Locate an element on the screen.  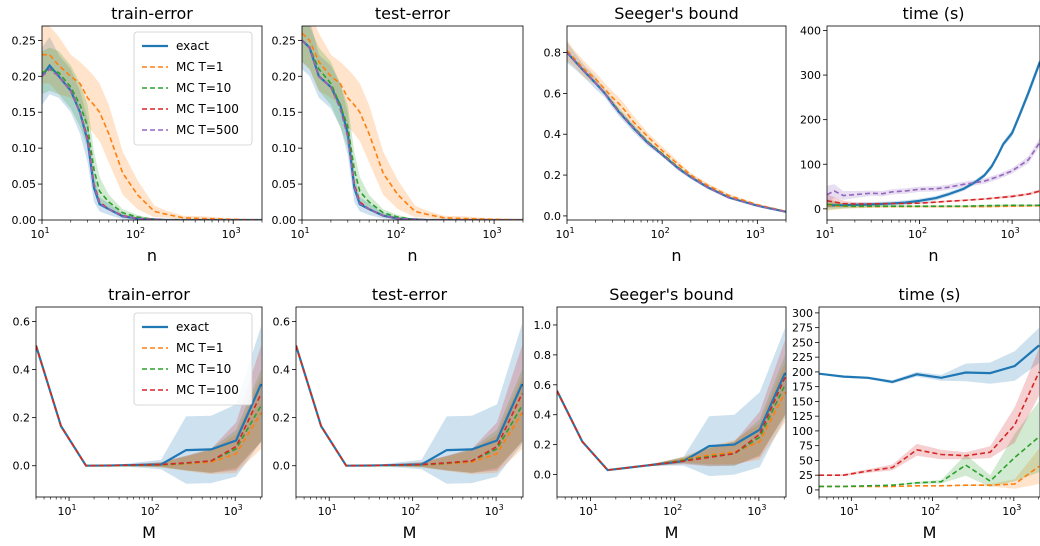
y-tick-label: 25 is located at coordinates (806, 475).